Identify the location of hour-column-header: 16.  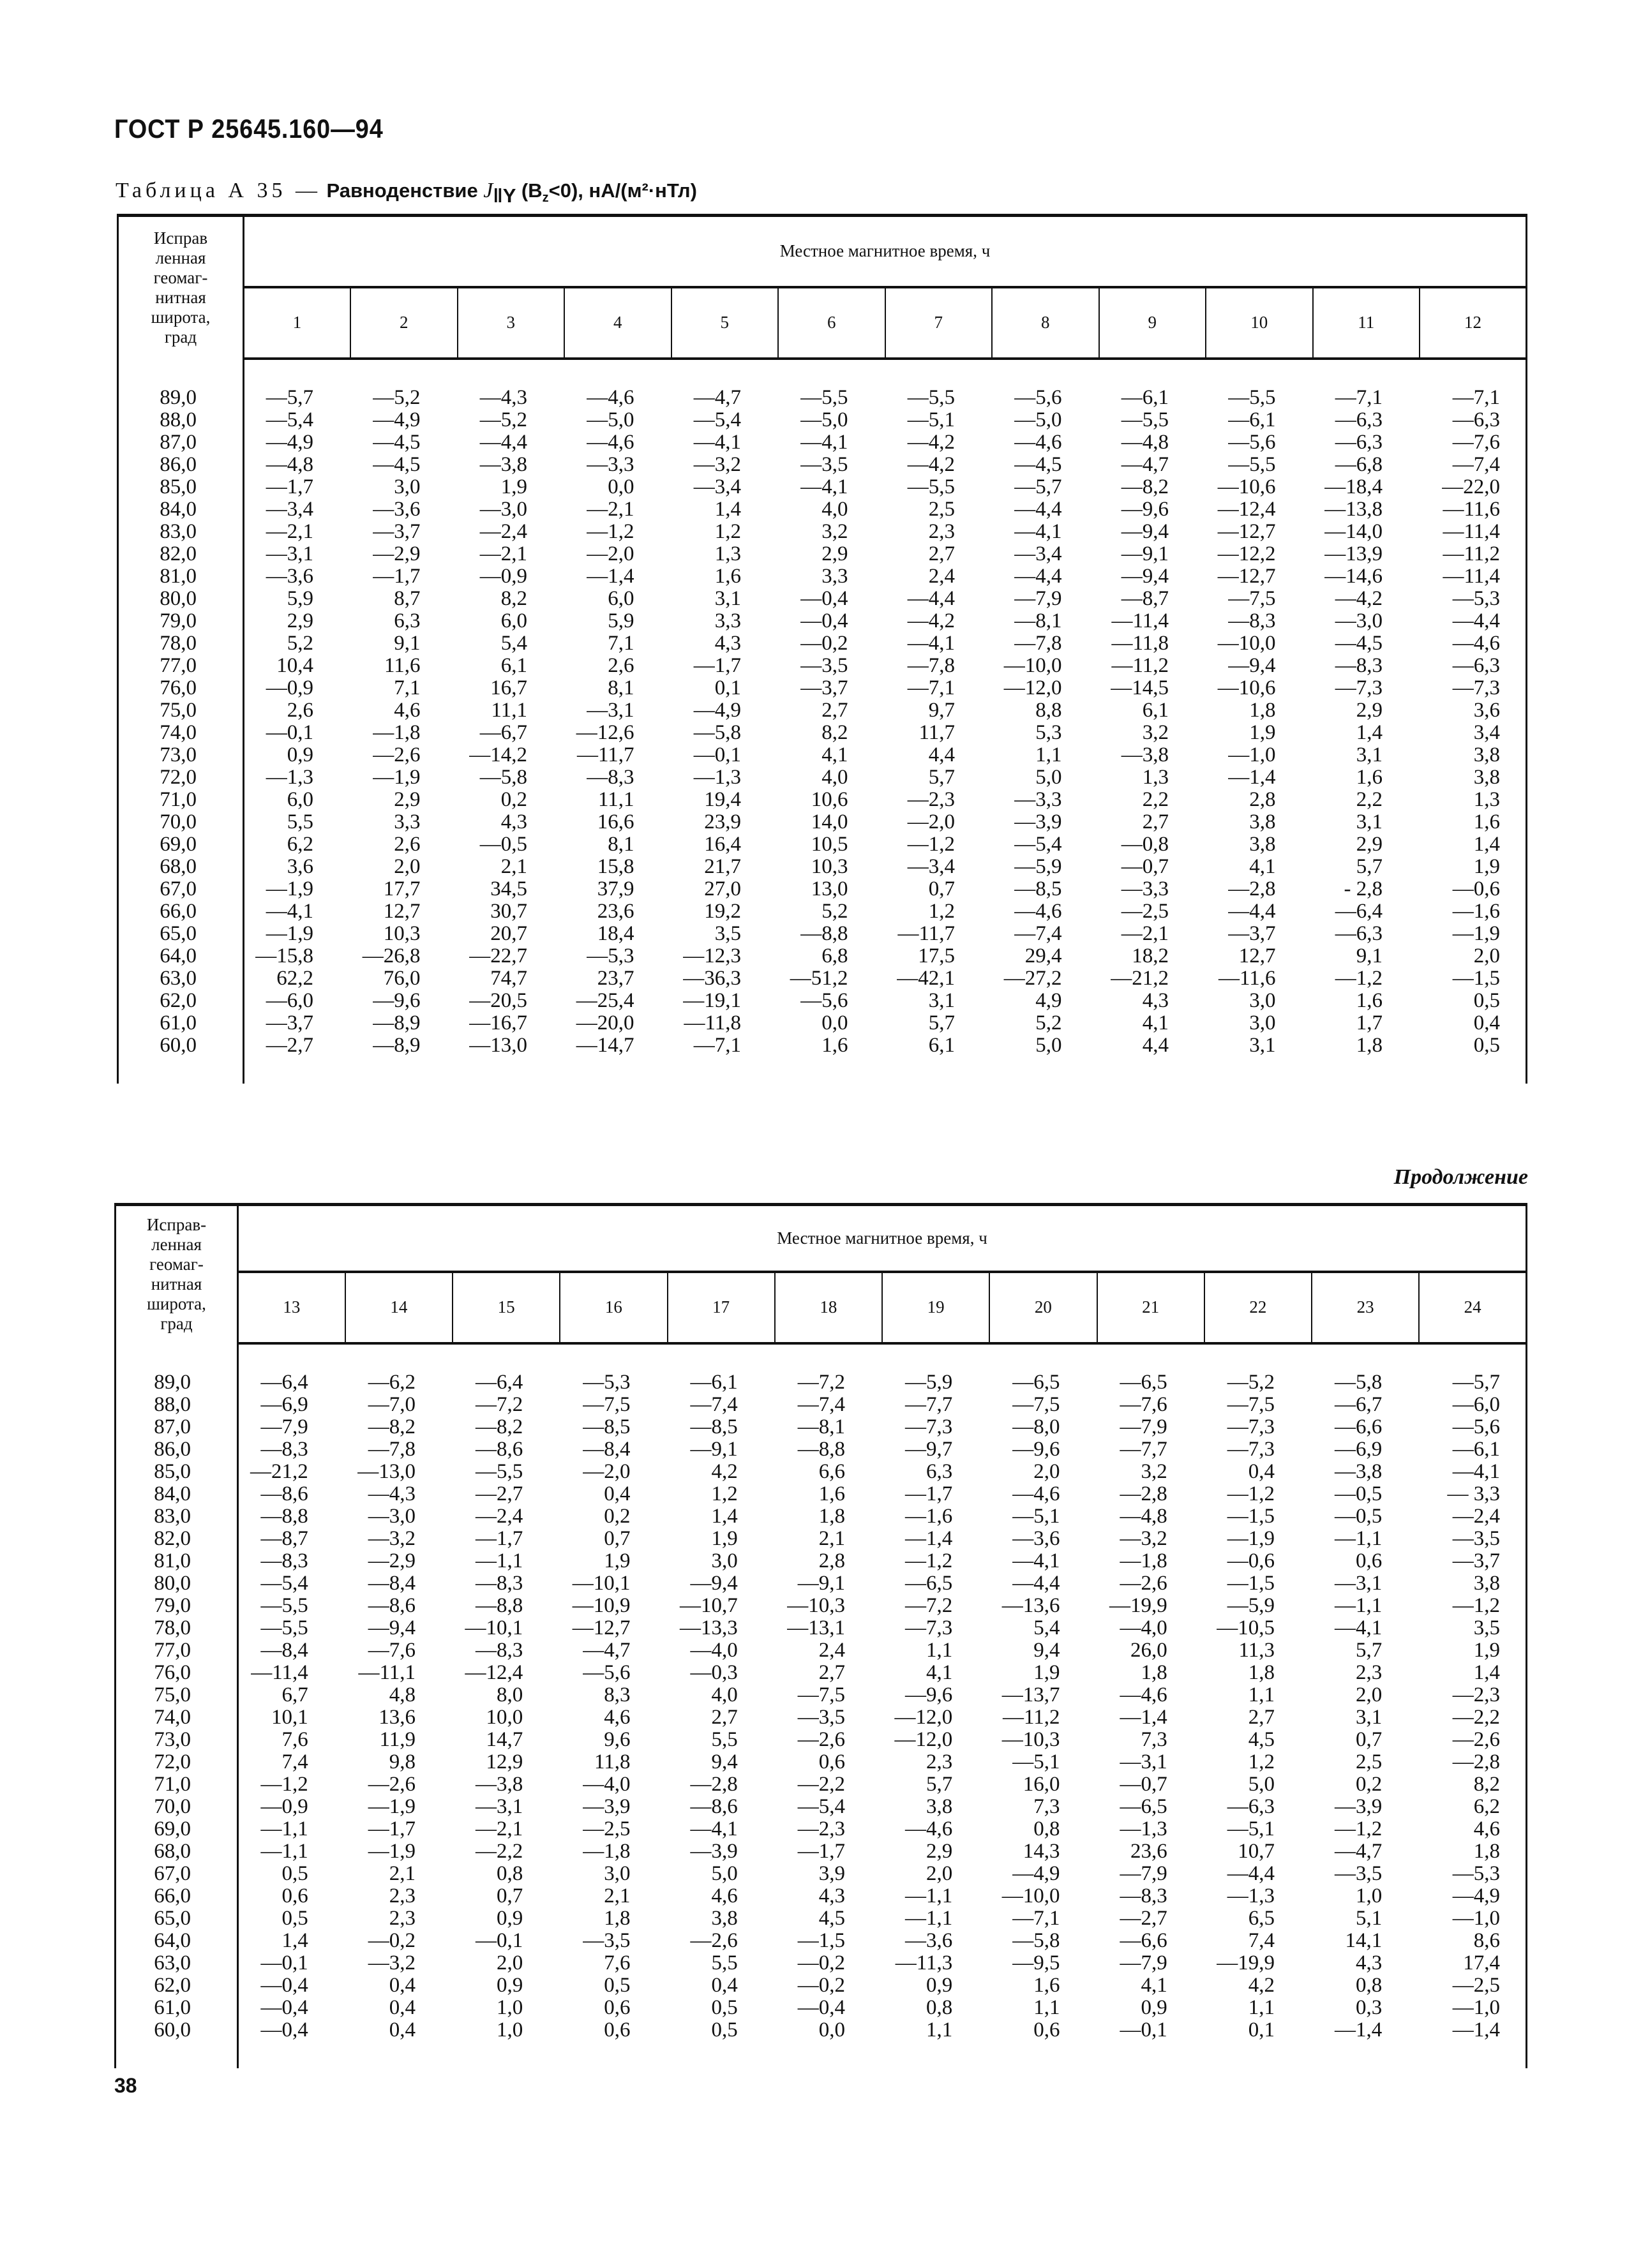
(613, 1308).